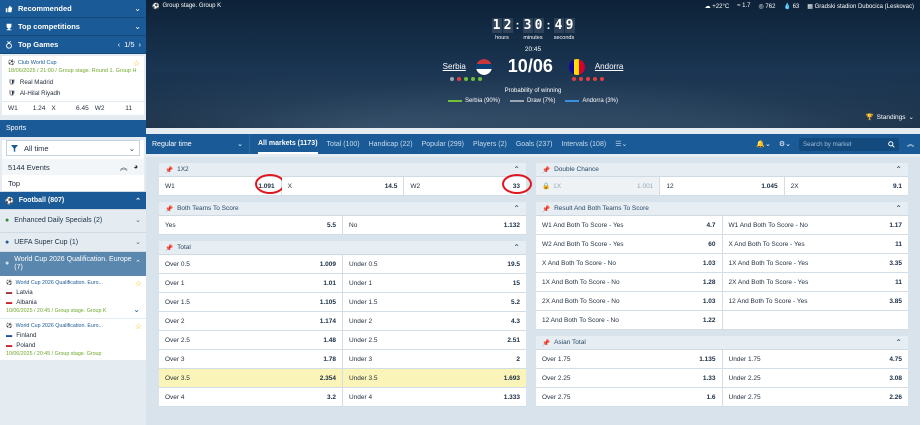 The height and width of the screenshot is (425, 920). I want to click on team2-form-dots, so click(588, 79).